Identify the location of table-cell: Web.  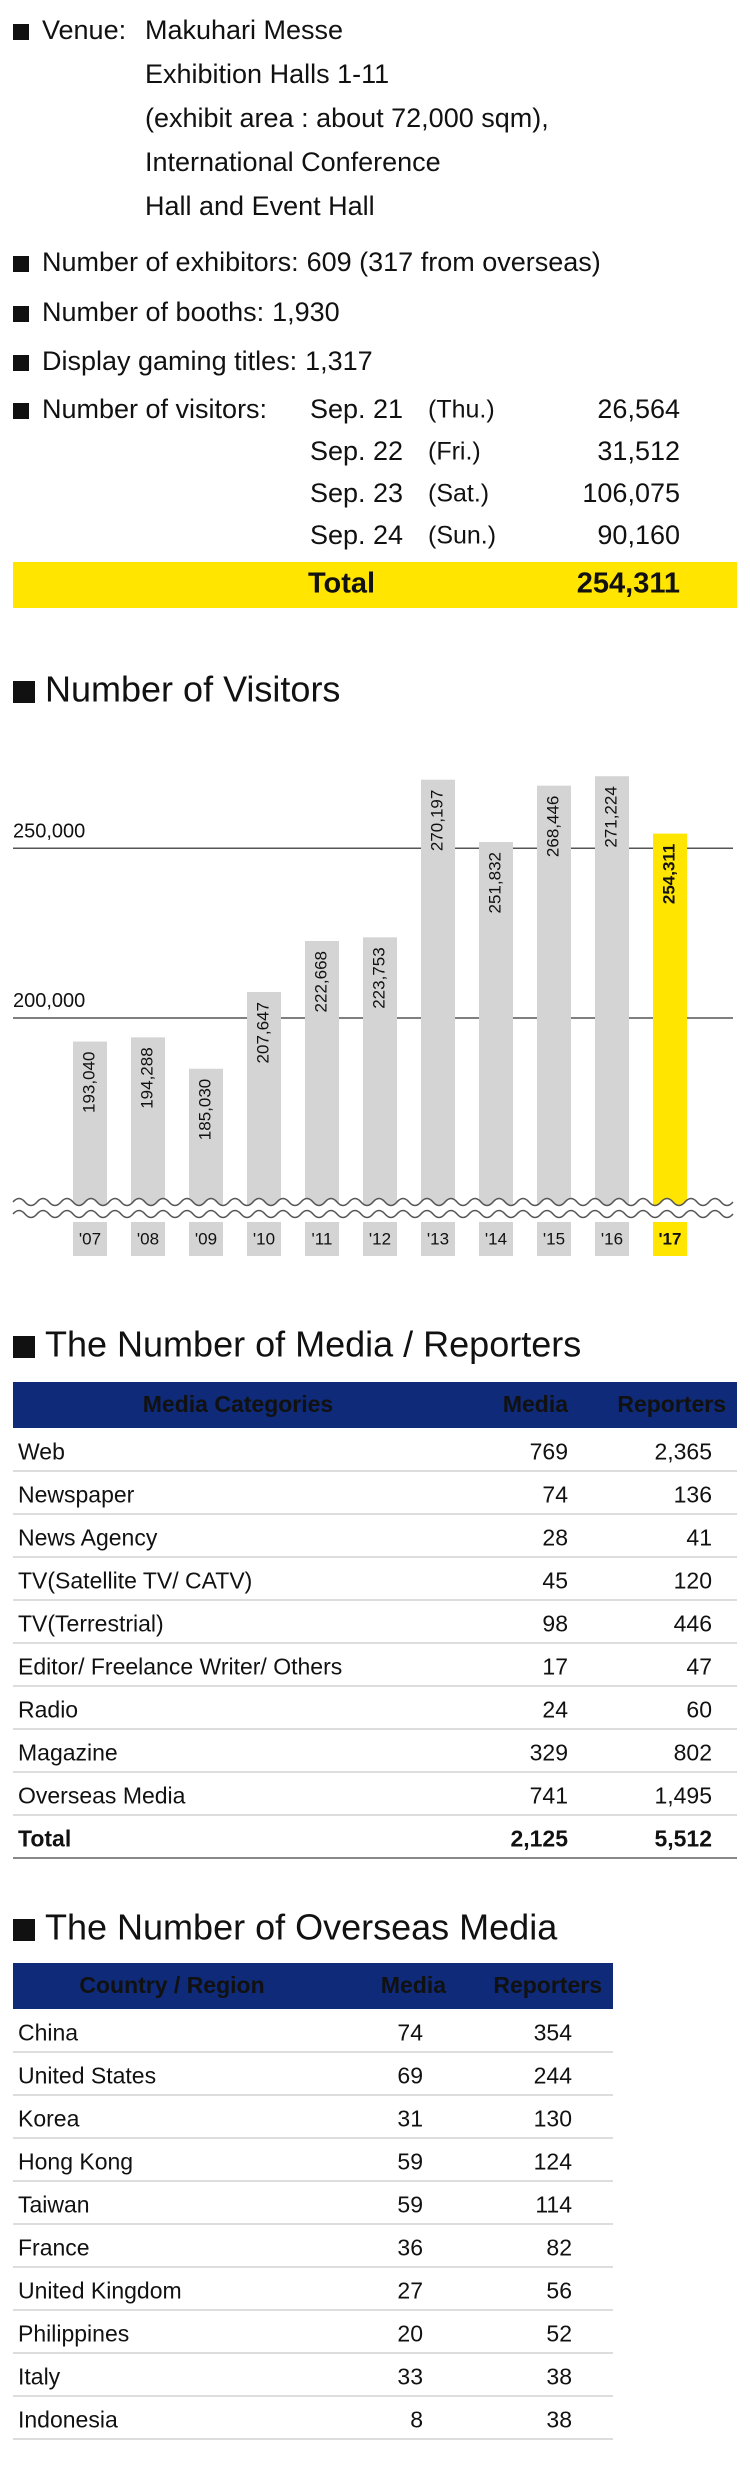
(41, 1452).